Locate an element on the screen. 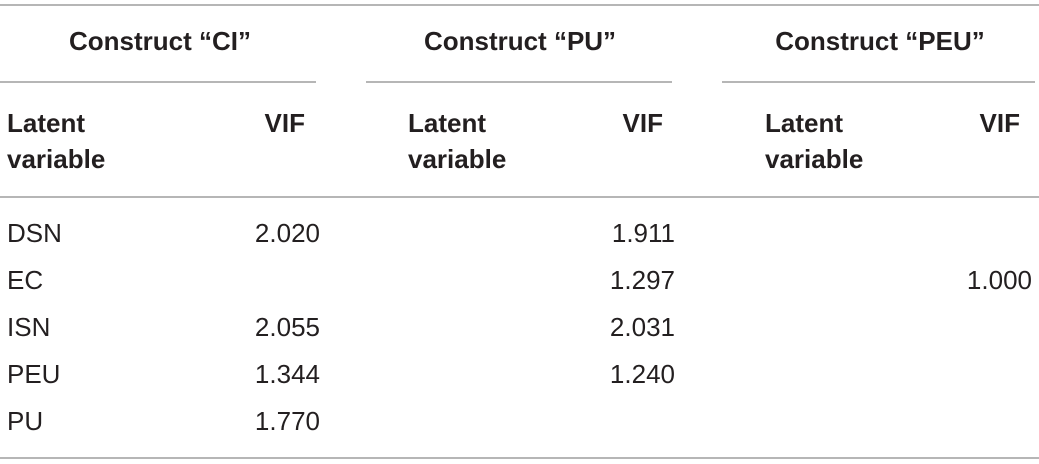 Image resolution: width=1039 pixels, height=464 pixels. cell-value: 1.911 is located at coordinates (643, 233).